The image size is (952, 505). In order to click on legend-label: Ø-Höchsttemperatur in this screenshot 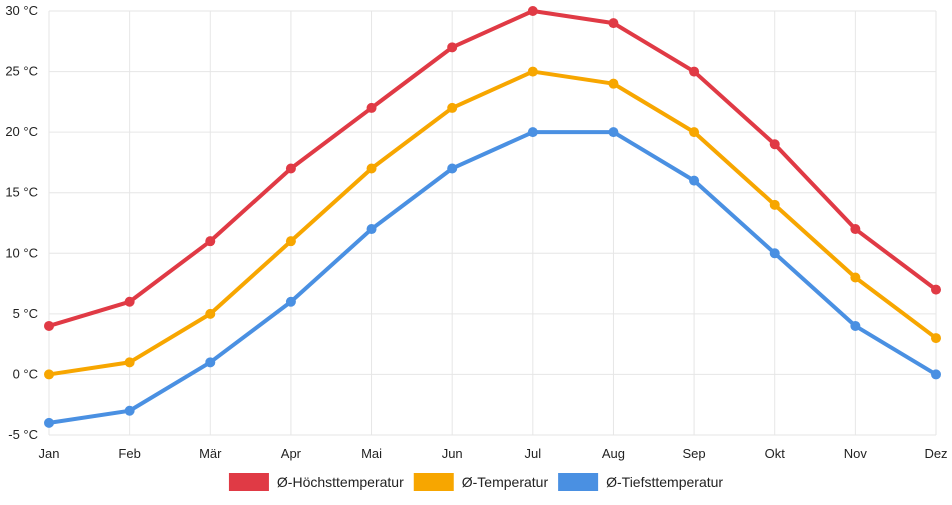, I will do `click(340, 482)`.